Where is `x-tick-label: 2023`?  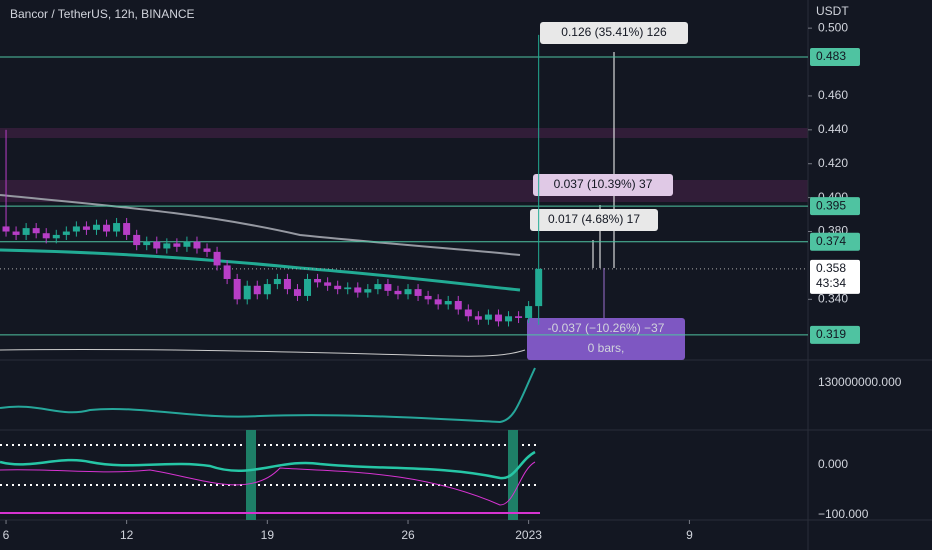 x-tick-label: 2023 is located at coordinates (528, 535).